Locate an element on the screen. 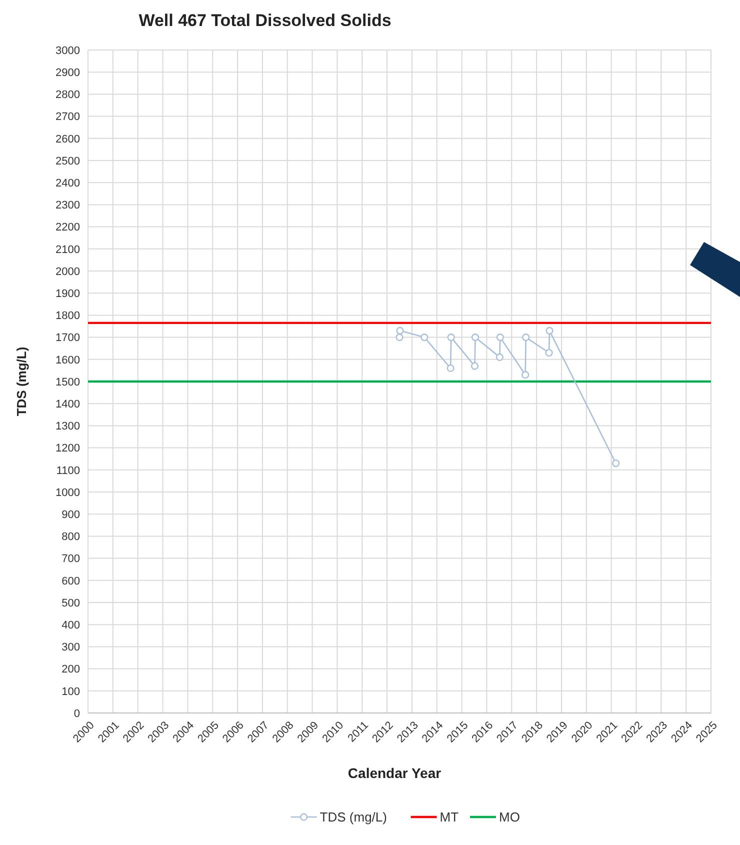 The height and width of the screenshot is (845, 740). y-tick-label: 1100 is located at coordinates (68, 470).